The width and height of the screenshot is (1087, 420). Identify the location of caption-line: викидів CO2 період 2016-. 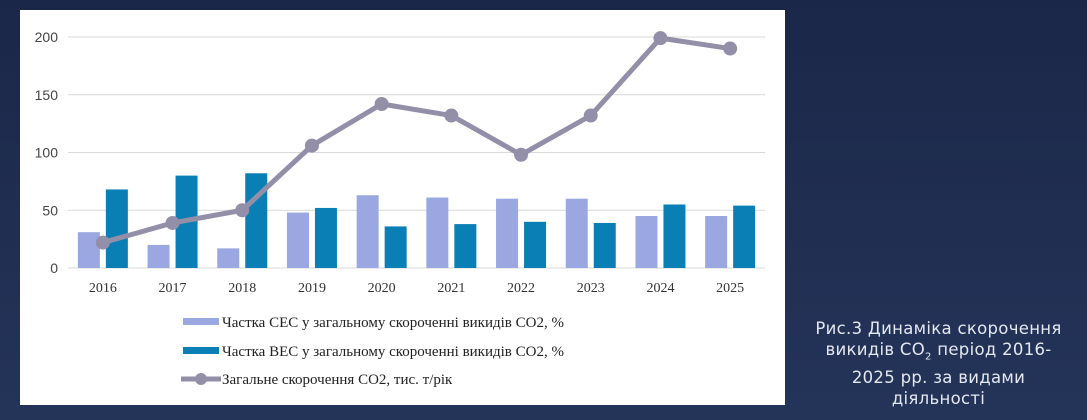
(938, 353).